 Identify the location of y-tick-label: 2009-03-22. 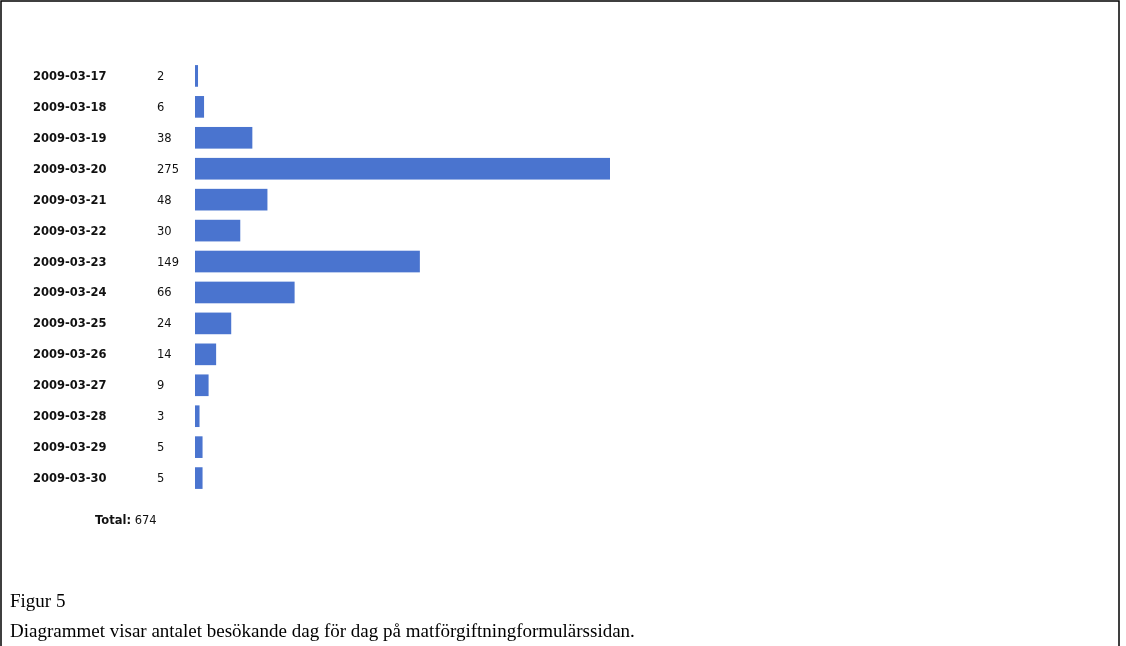
(70, 230).